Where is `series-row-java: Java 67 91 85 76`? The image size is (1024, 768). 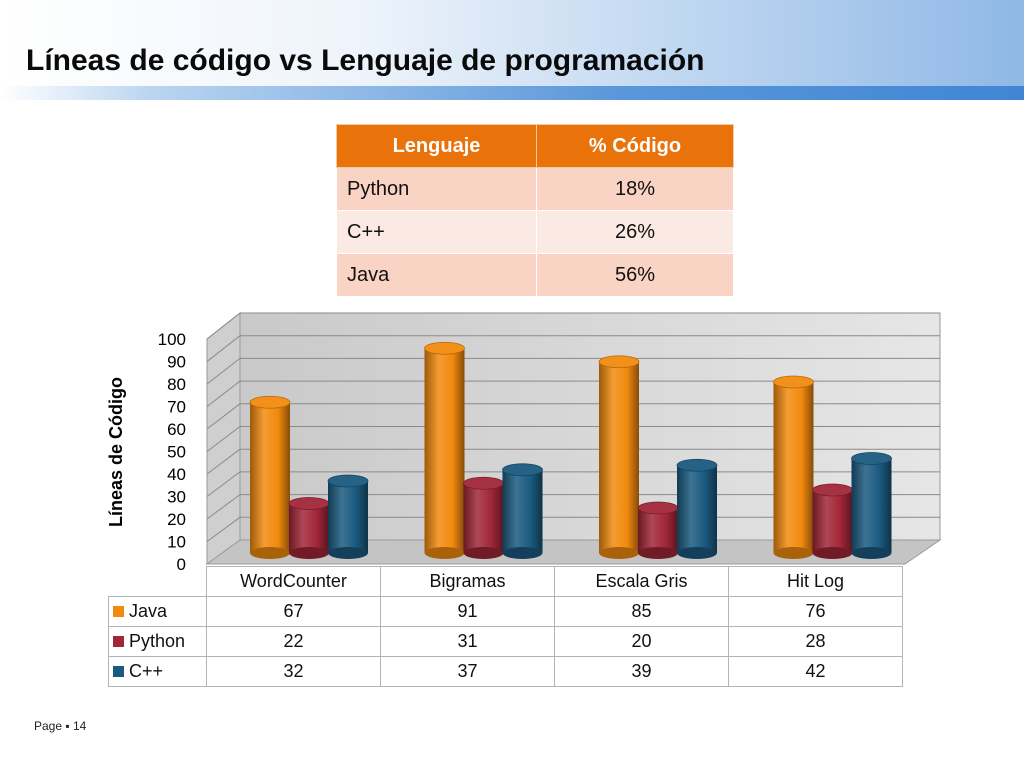
series-row-java: Java 67 91 85 76 is located at coordinates (505, 611).